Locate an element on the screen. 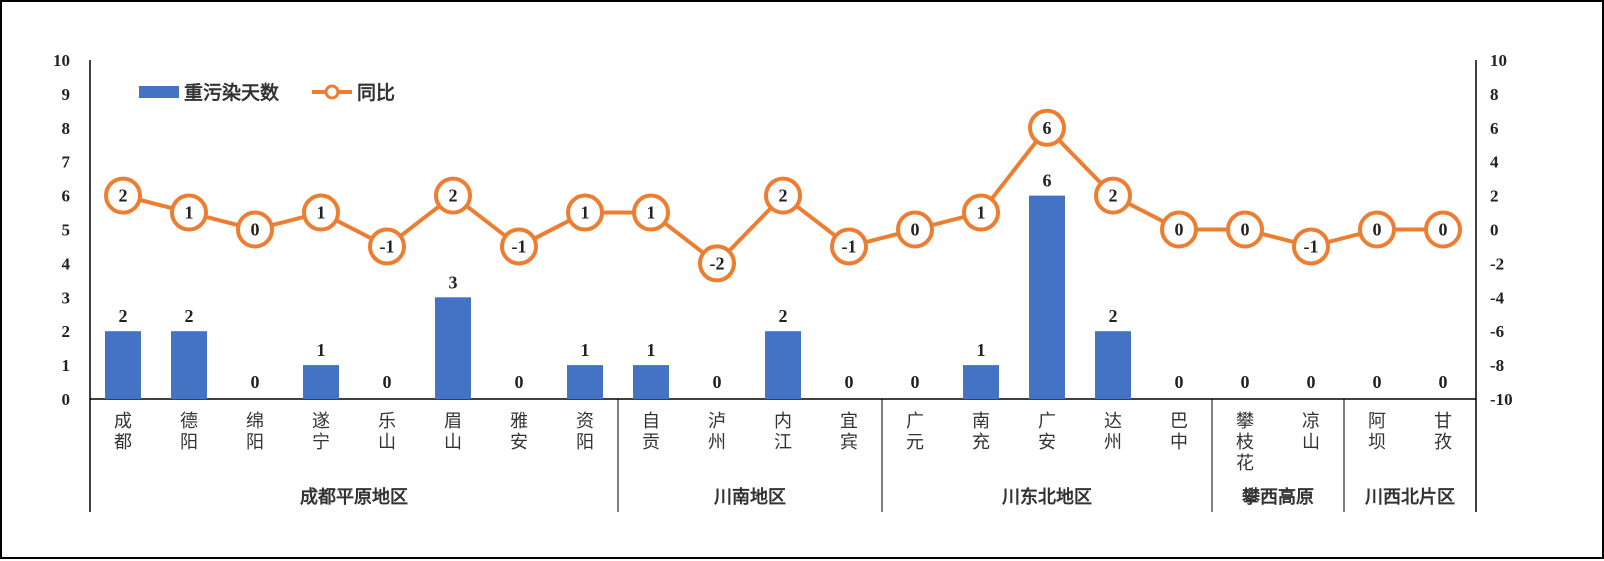 The height and width of the screenshot is (561, 1604). category-label: 内江 is located at coordinates (783, 432).